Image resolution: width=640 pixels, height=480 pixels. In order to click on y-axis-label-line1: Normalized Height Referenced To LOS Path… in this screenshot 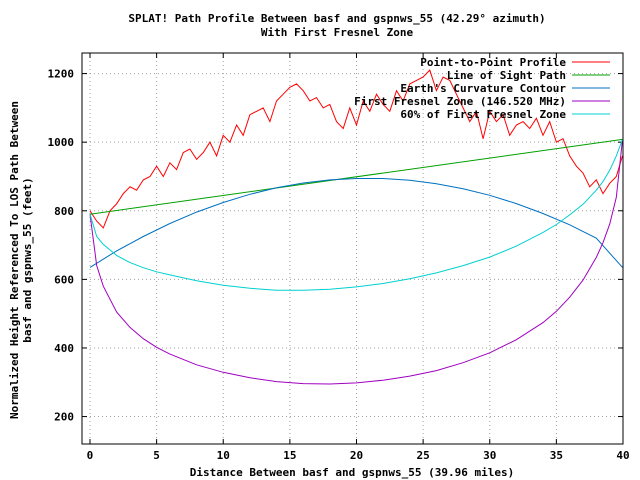, I will do `click(14, 260)`.